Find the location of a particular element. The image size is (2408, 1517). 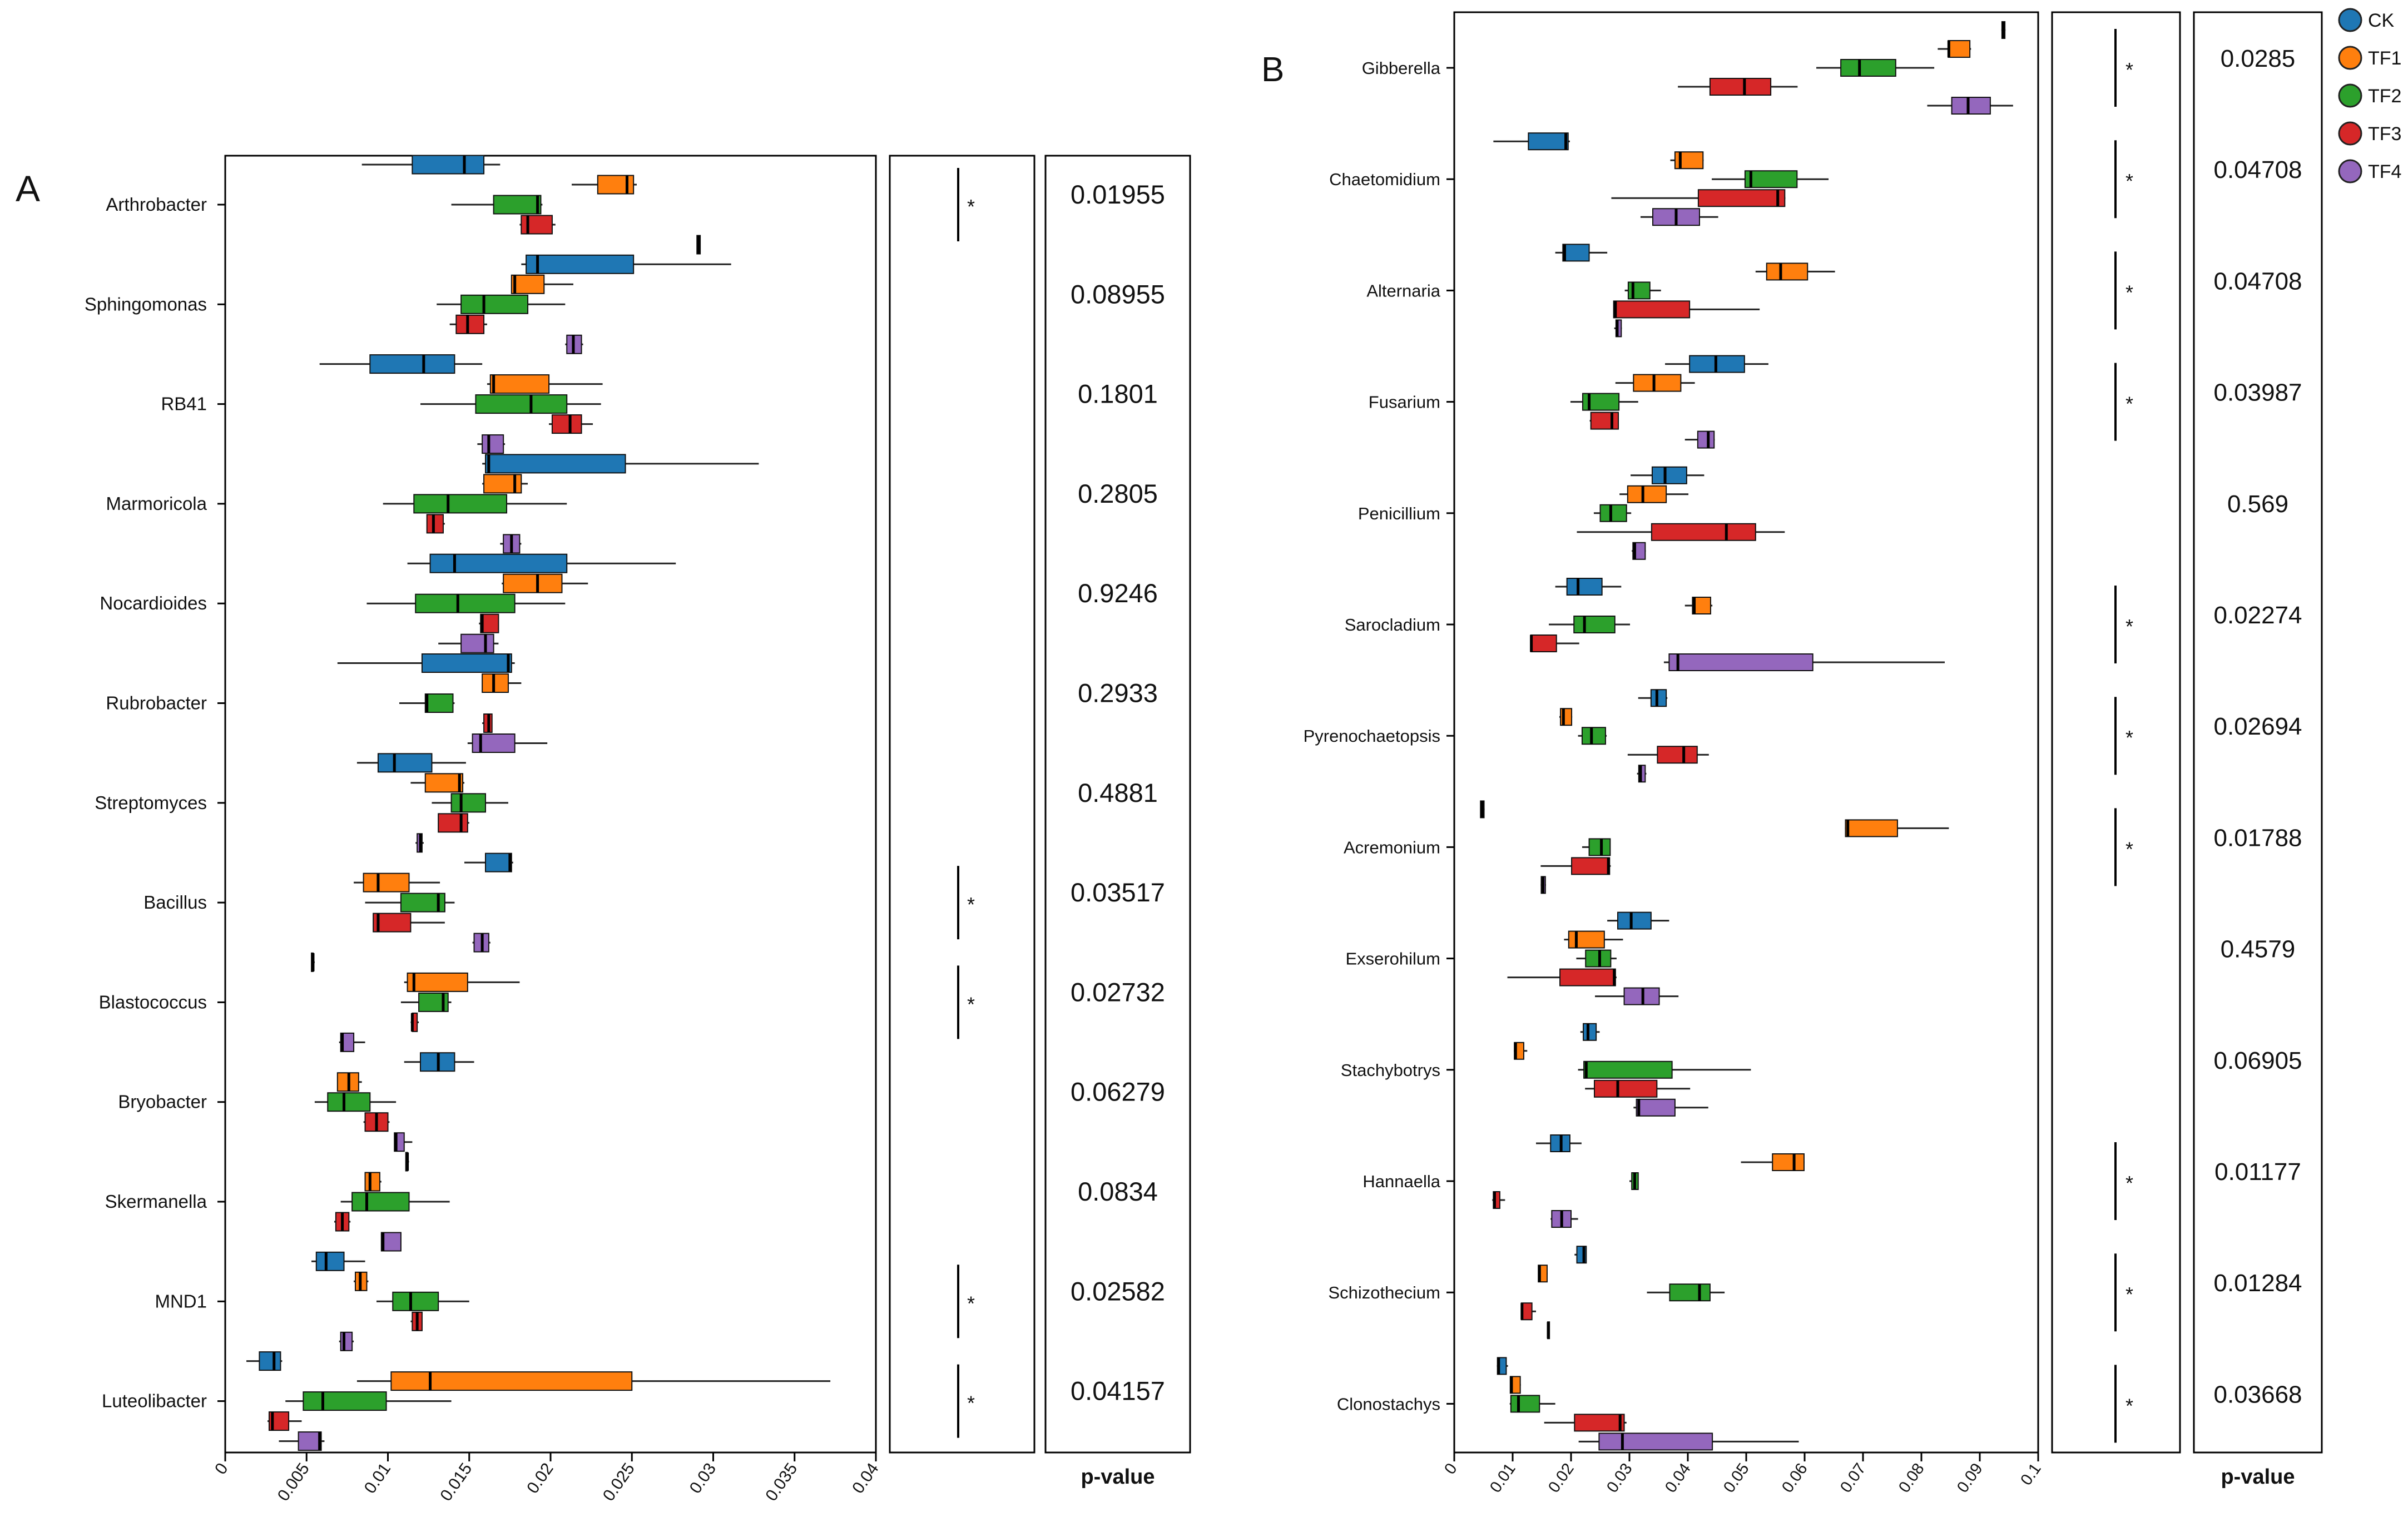

legend-label-tf2: TF2 is located at coordinates (2384, 96).